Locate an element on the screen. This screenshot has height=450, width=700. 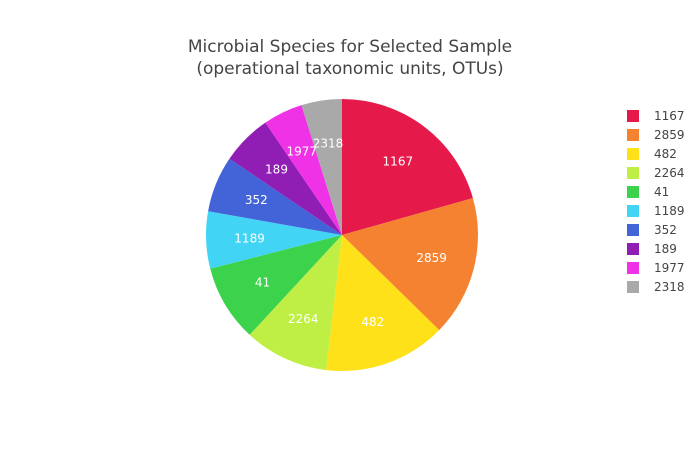
legend-item-2264: 2264 is located at coordinates (656, 172).